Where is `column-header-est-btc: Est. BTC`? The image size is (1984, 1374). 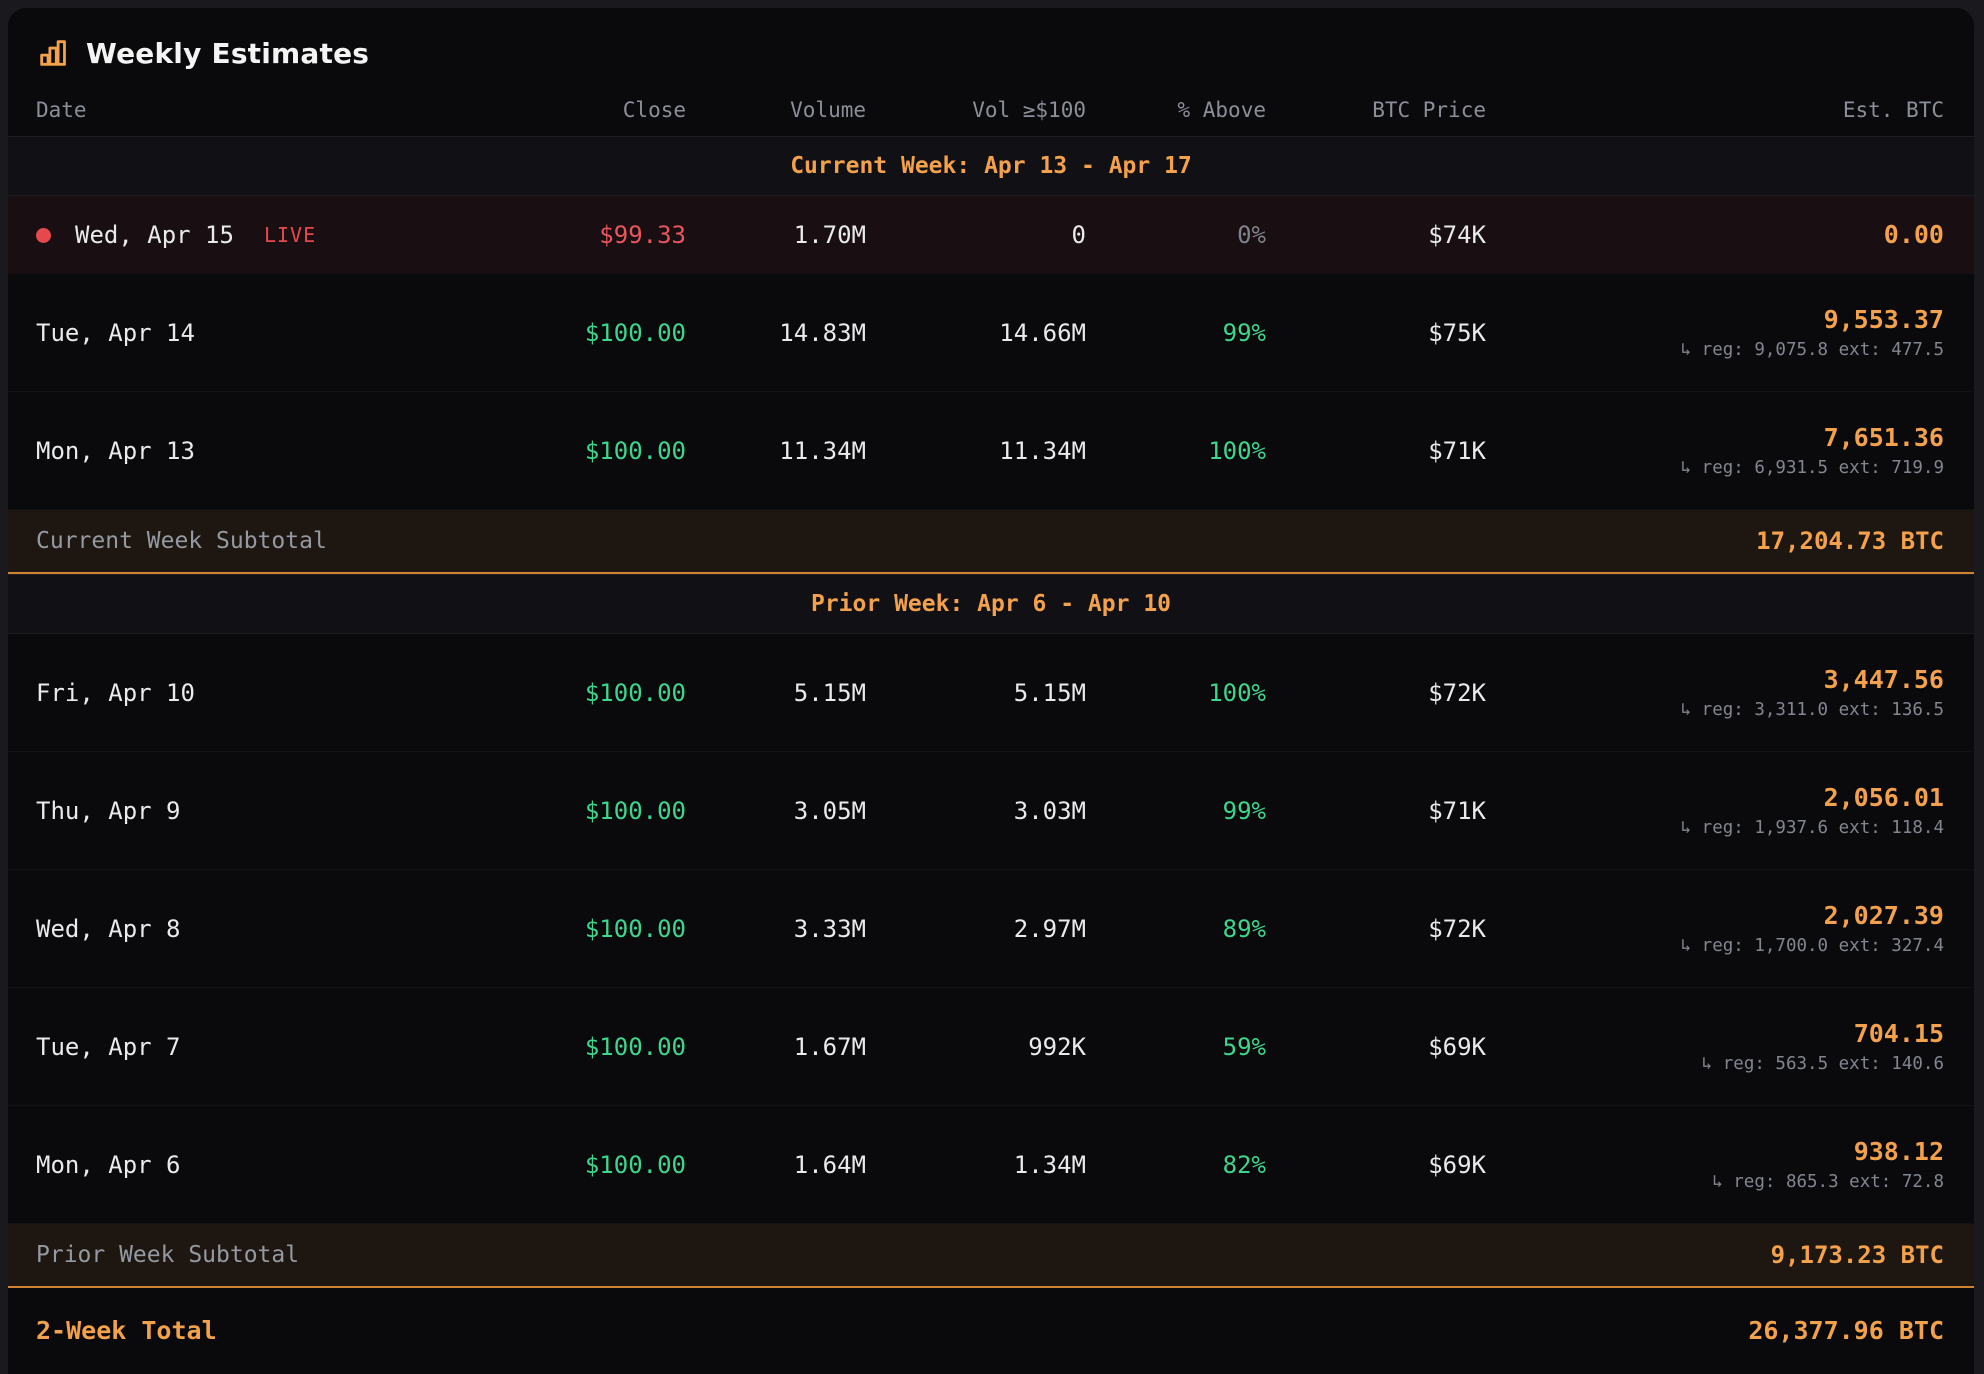 column-header-est-btc: Est. BTC is located at coordinates (1893, 110).